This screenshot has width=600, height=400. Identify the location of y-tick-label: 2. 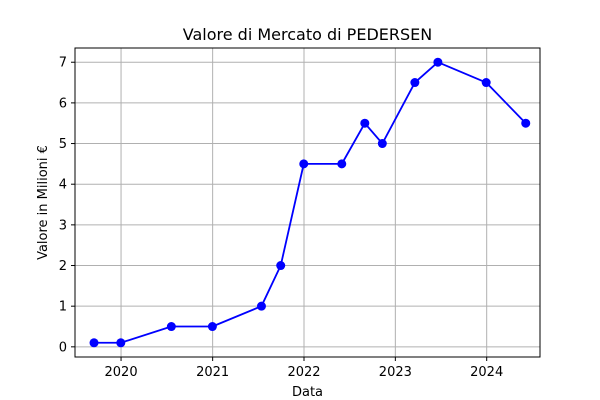
(63, 266).